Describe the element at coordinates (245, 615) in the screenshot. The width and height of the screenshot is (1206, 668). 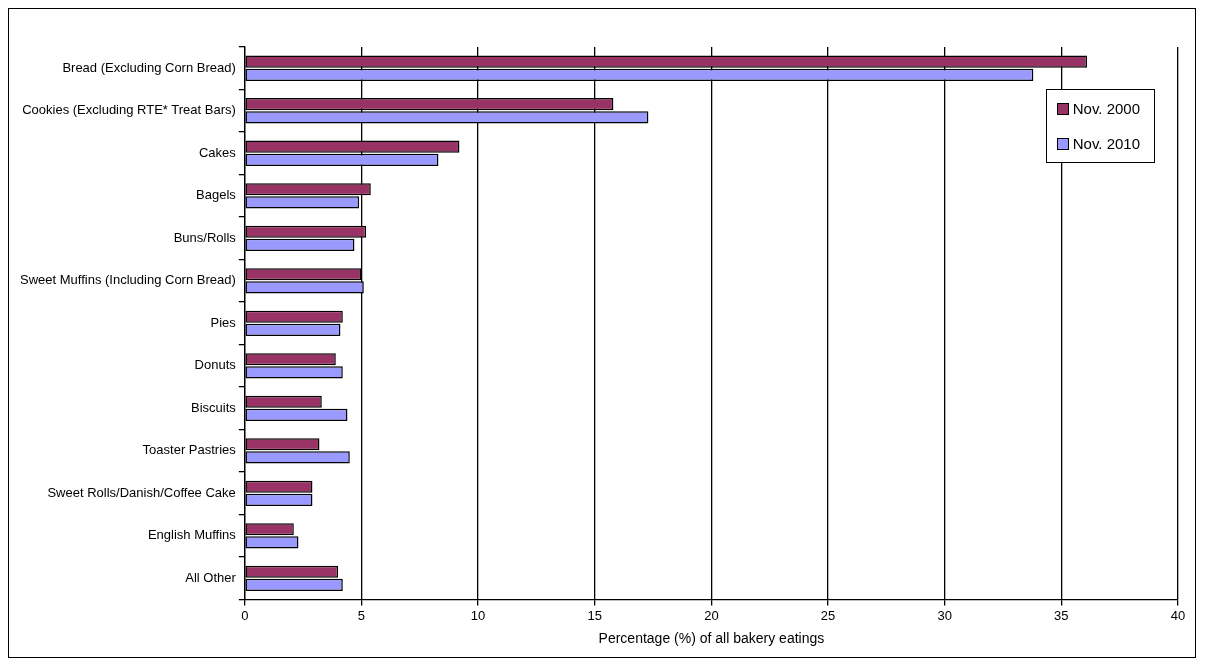
I see `x-tick-label: 0` at that location.